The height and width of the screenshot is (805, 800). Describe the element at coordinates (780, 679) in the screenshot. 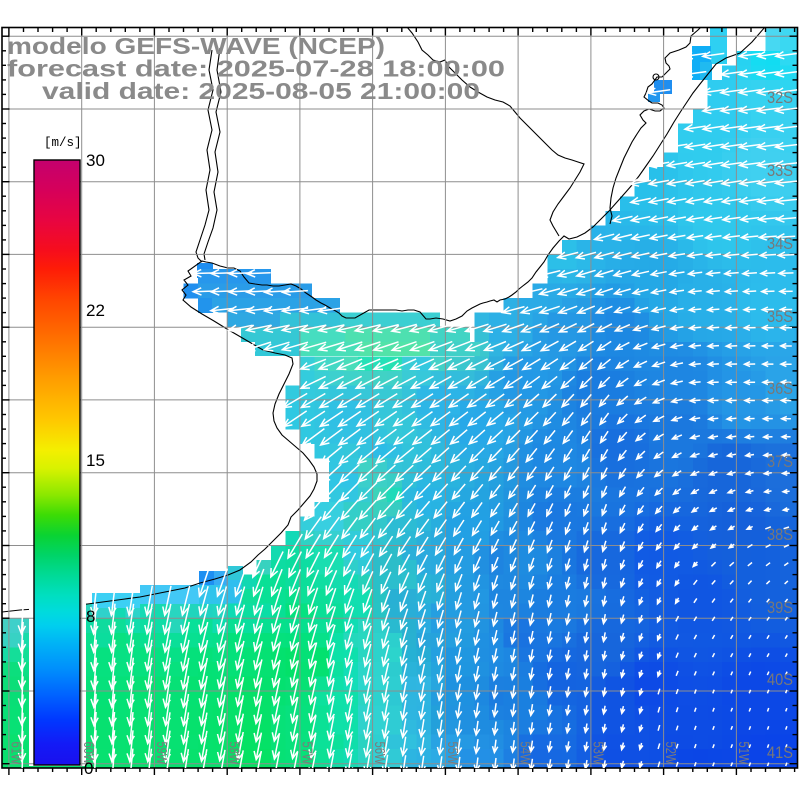

I see `svg-text: 40S` at that location.